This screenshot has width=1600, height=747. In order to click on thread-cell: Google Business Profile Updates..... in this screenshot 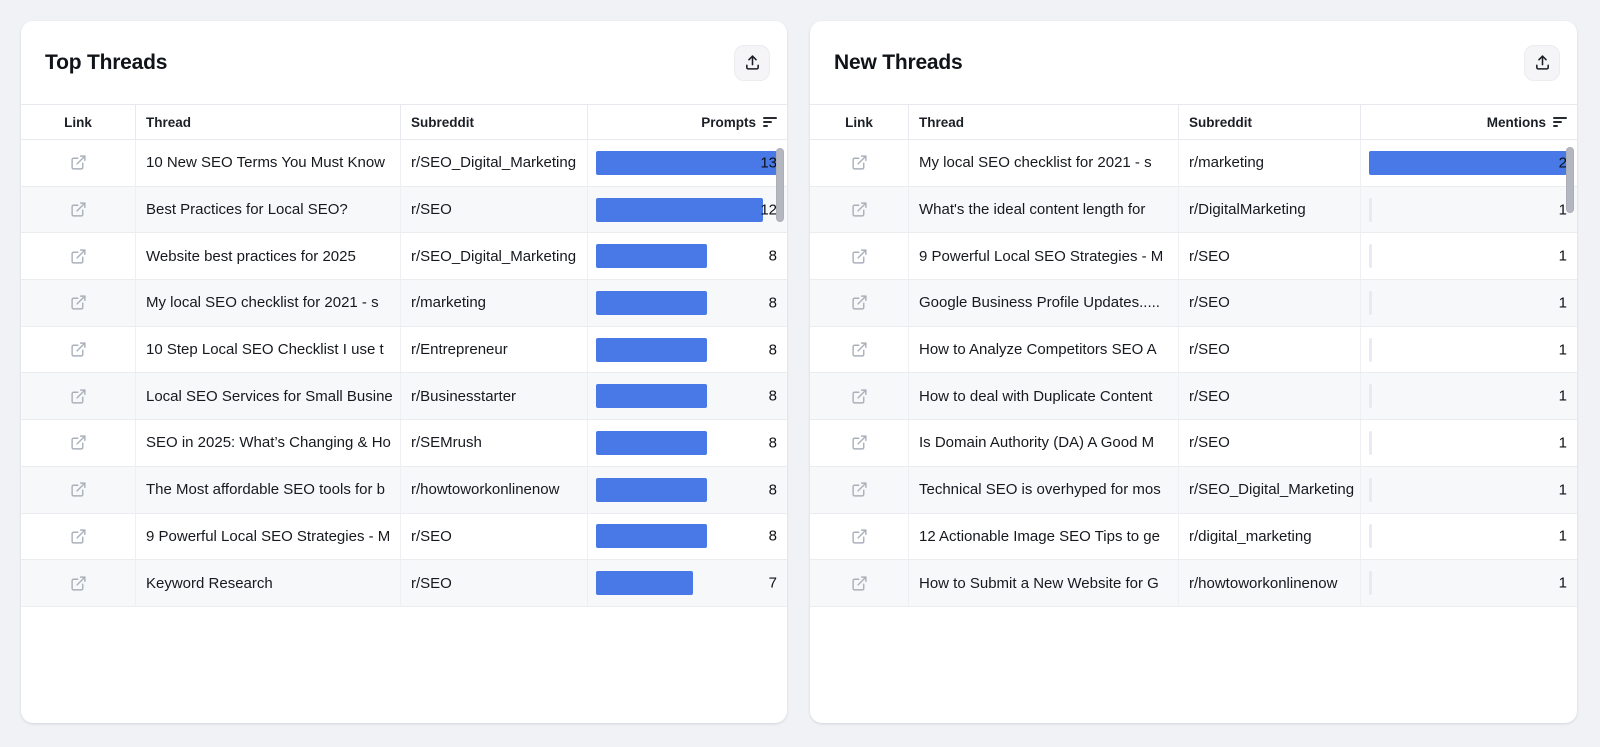, I will do `click(1043, 303)`.